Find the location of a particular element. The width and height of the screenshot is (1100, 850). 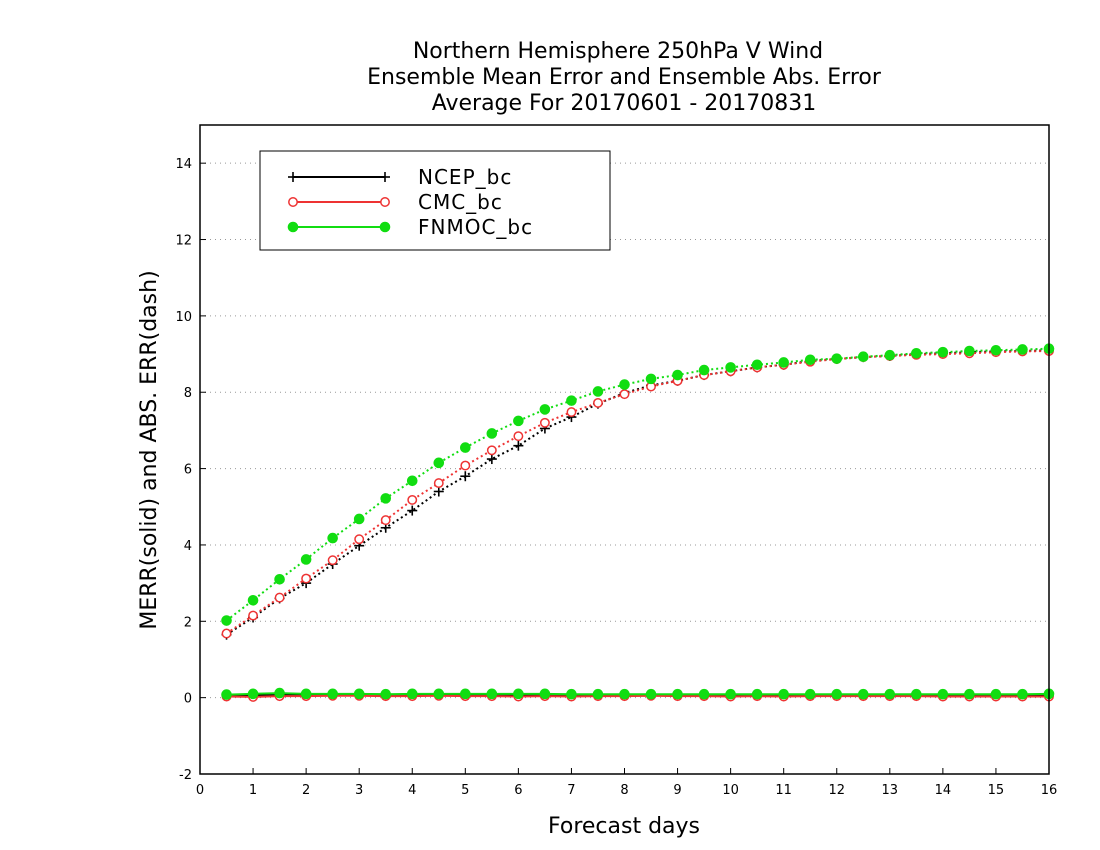

y-tick-label-4: 6 is located at coordinates (188, 470).